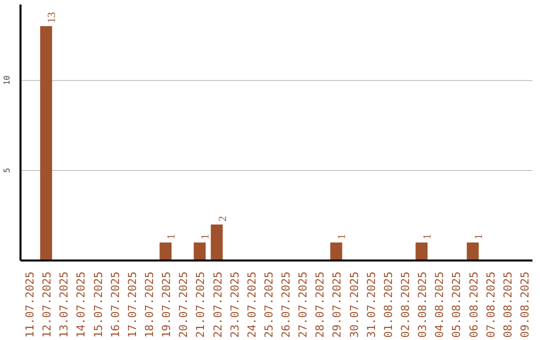 This screenshot has width=540, height=340. What do you see at coordinates (473, 304) in the screenshot?
I see `x-tick-label: 06.08.2025` at bounding box center [473, 304].